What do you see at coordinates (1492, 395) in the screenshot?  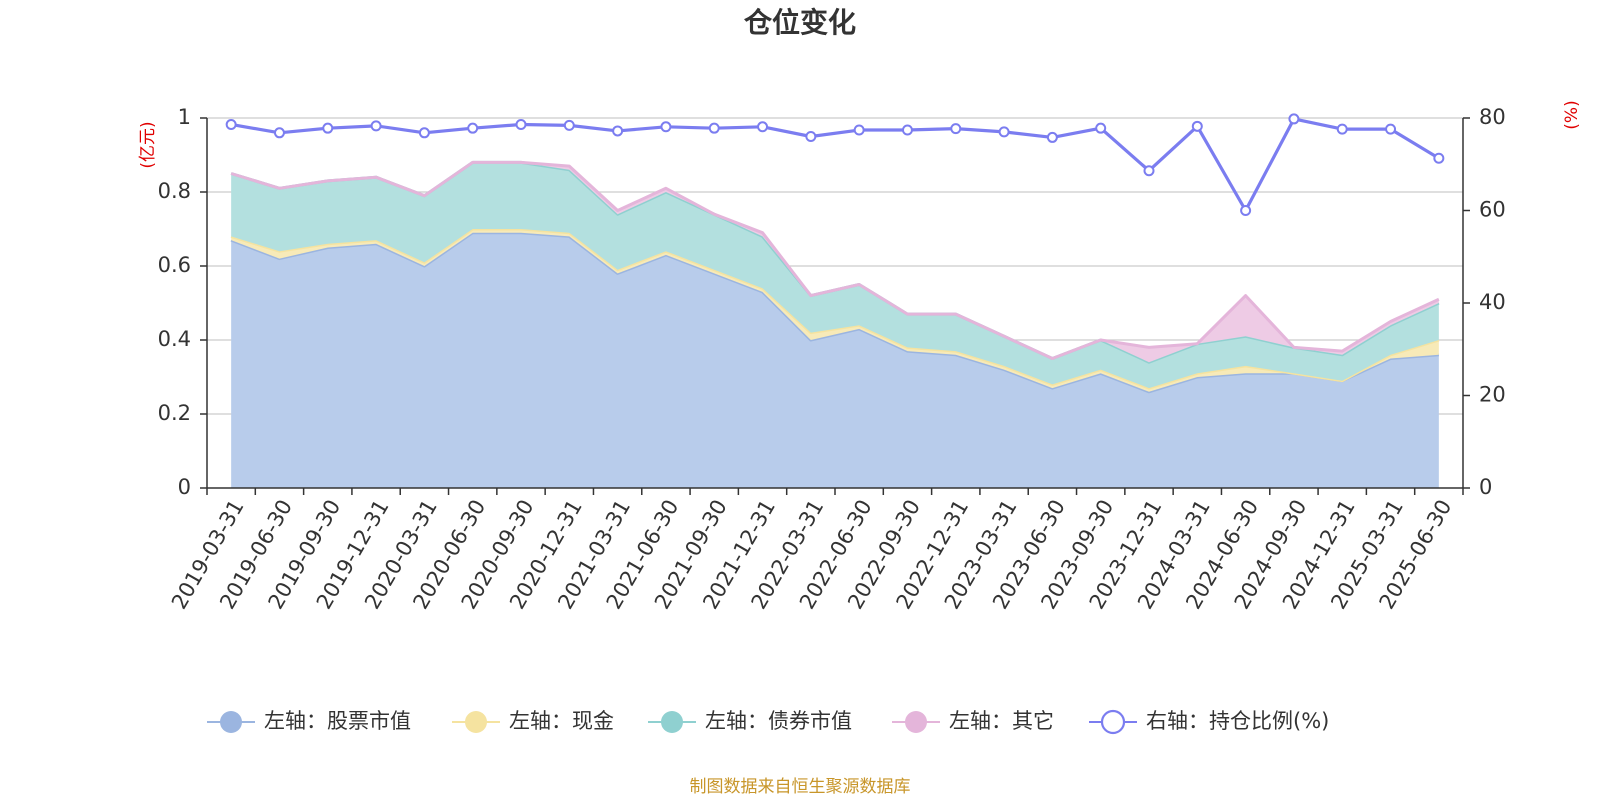 I see `right-tick-label: 20` at bounding box center [1492, 395].